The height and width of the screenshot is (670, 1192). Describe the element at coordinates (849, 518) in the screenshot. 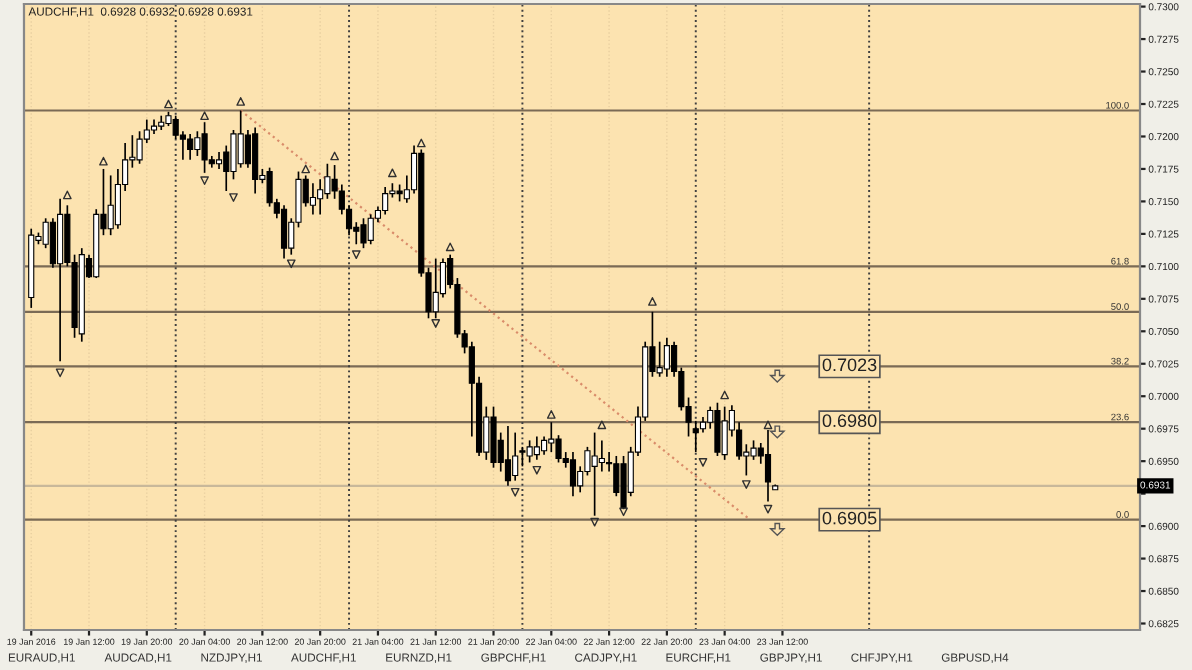

I see `ref-line-label: 0.6905` at that location.